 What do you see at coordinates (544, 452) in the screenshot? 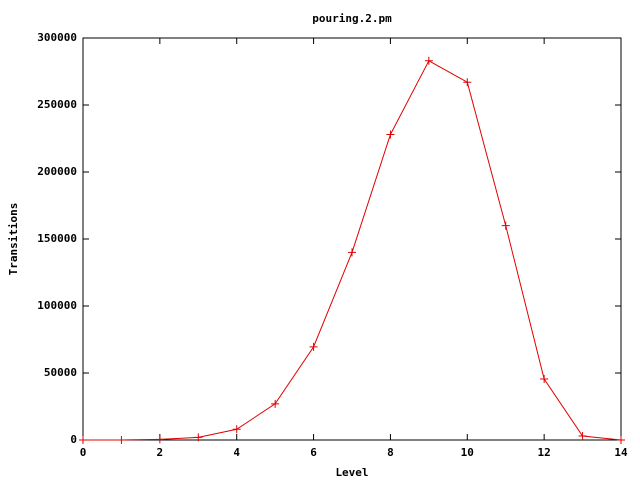
I see `x-tick-label: 12` at bounding box center [544, 452].